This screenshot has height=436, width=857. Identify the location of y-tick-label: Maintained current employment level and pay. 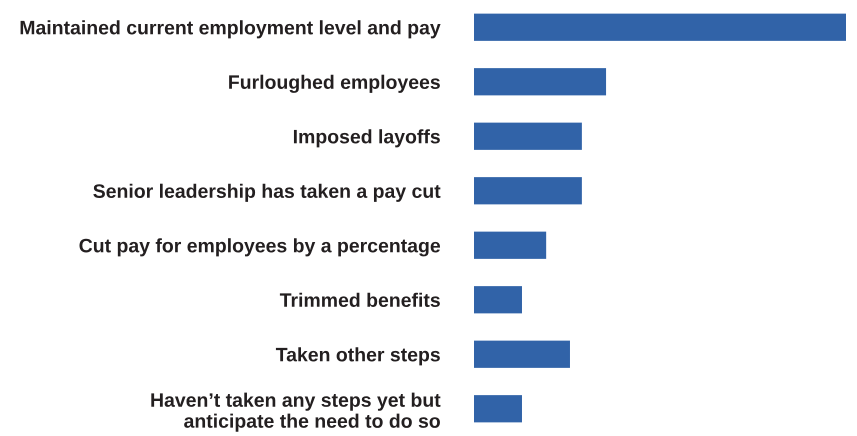
(230, 29).